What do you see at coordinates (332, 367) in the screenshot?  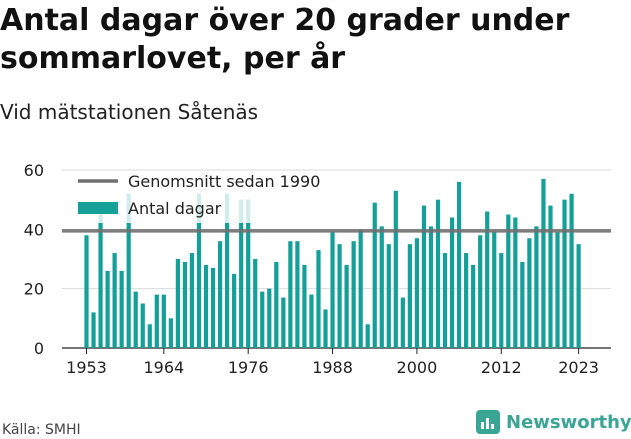 I see `x-tick-label: 1988` at bounding box center [332, 367].